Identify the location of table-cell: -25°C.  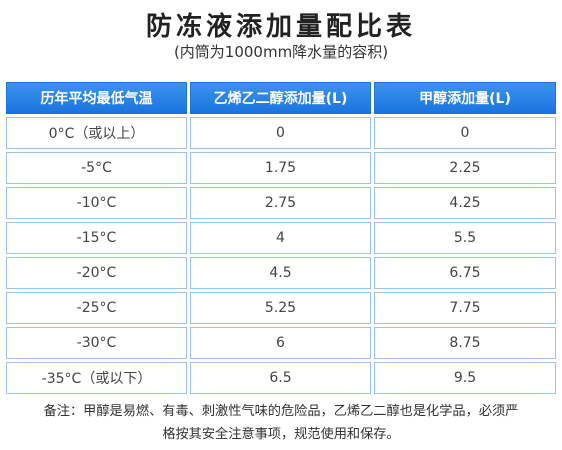
(96, 308).